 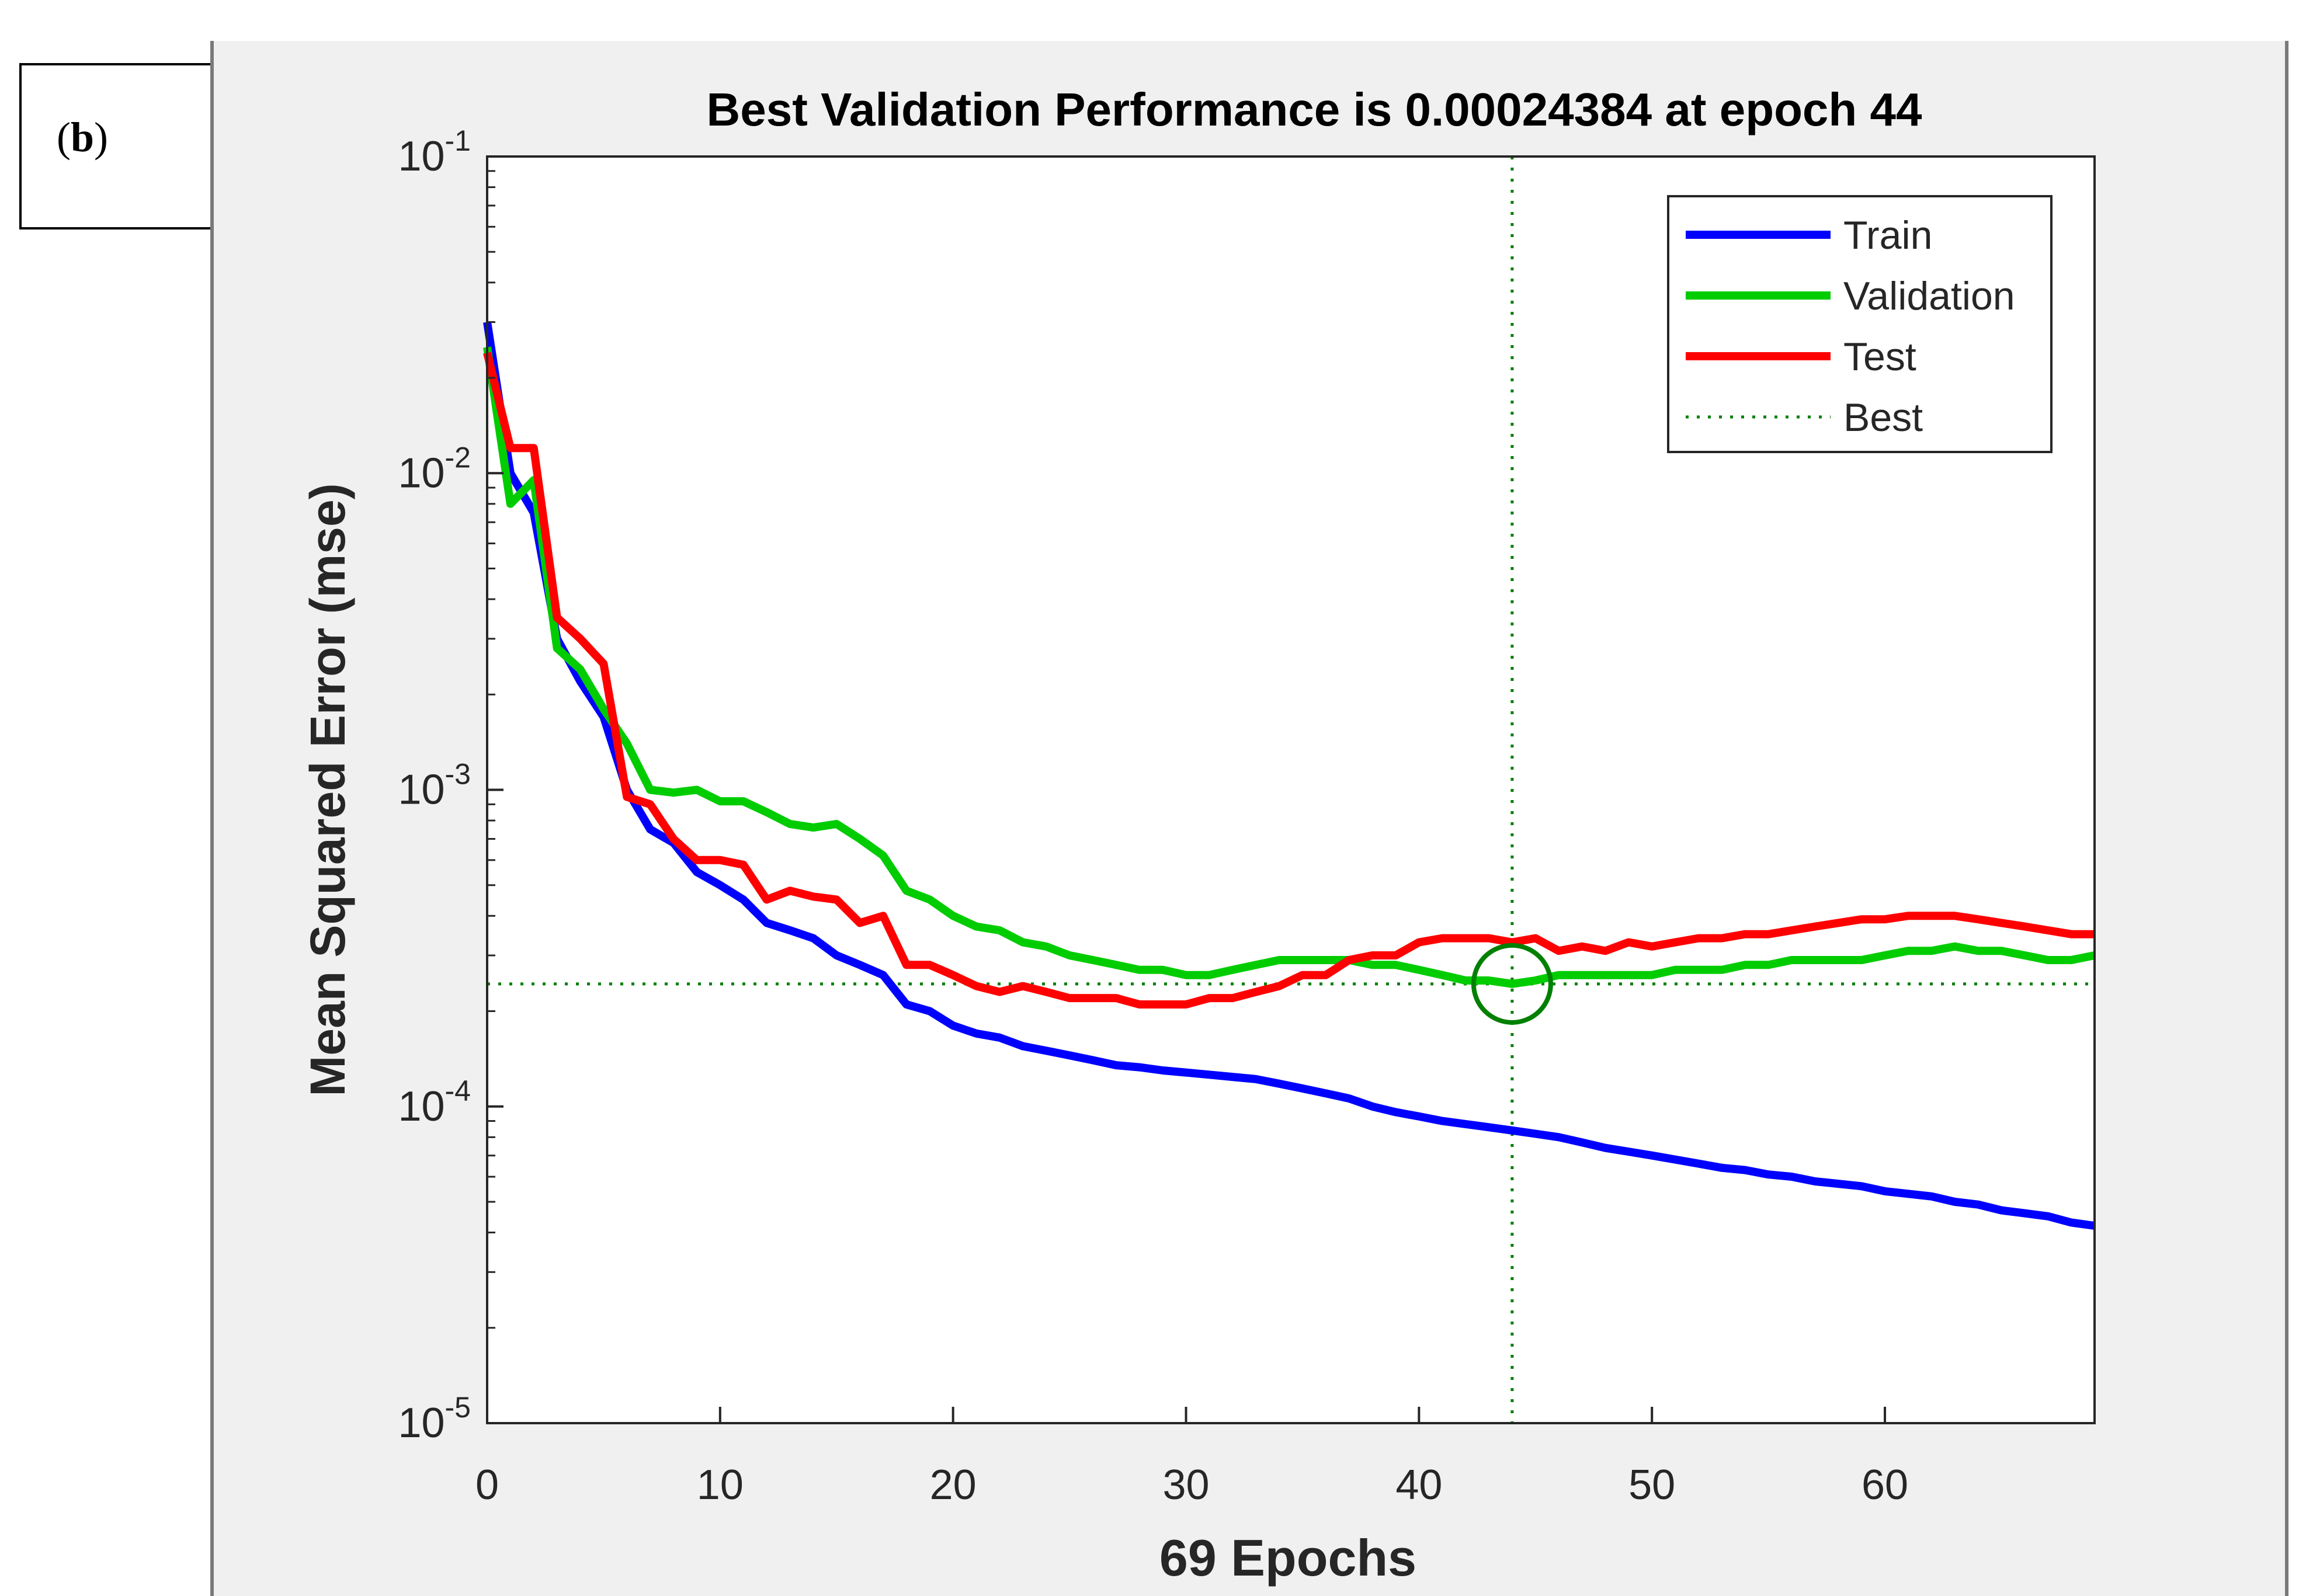 I want to click on legend-label-validation: Validation, so click(x=1929, y=296).